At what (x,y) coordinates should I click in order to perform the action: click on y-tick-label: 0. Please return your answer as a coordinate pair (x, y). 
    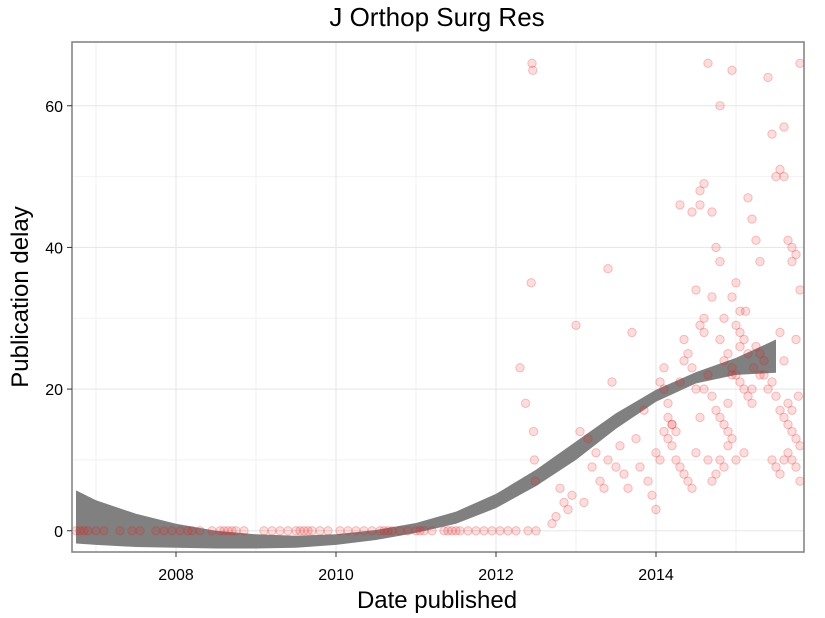
    Looking at the image, I should click on (58, 532).